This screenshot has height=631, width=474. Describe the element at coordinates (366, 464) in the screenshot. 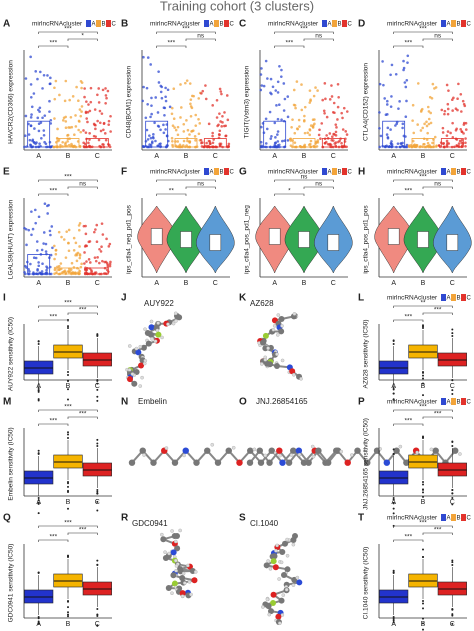

I see `y-axis-title: JNJ.26854165 sensitivity (IC50)` at that location.